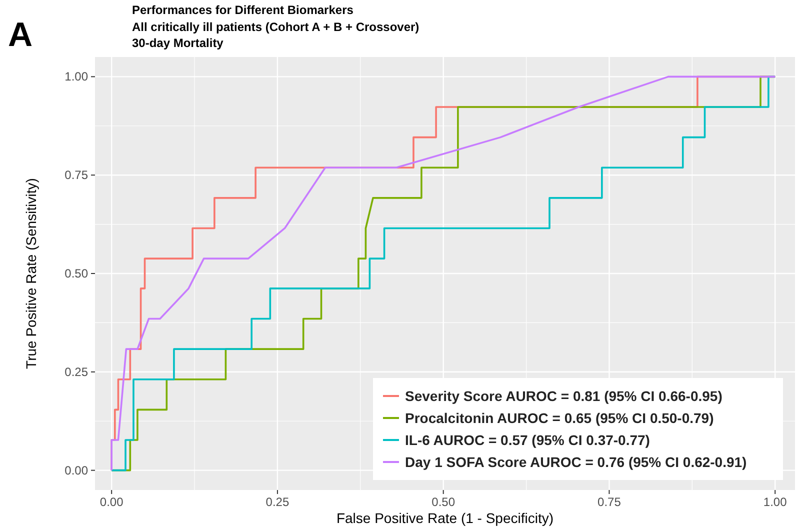 Image resolution: width=801 pixels, height=529 pixels. Describe the element at coordinates (576, 462) in the screenshot. I see `legend-label: Day 1 SOFA Score AUROC = 0.76 (95% CI 0.62-0.91)` at that location.